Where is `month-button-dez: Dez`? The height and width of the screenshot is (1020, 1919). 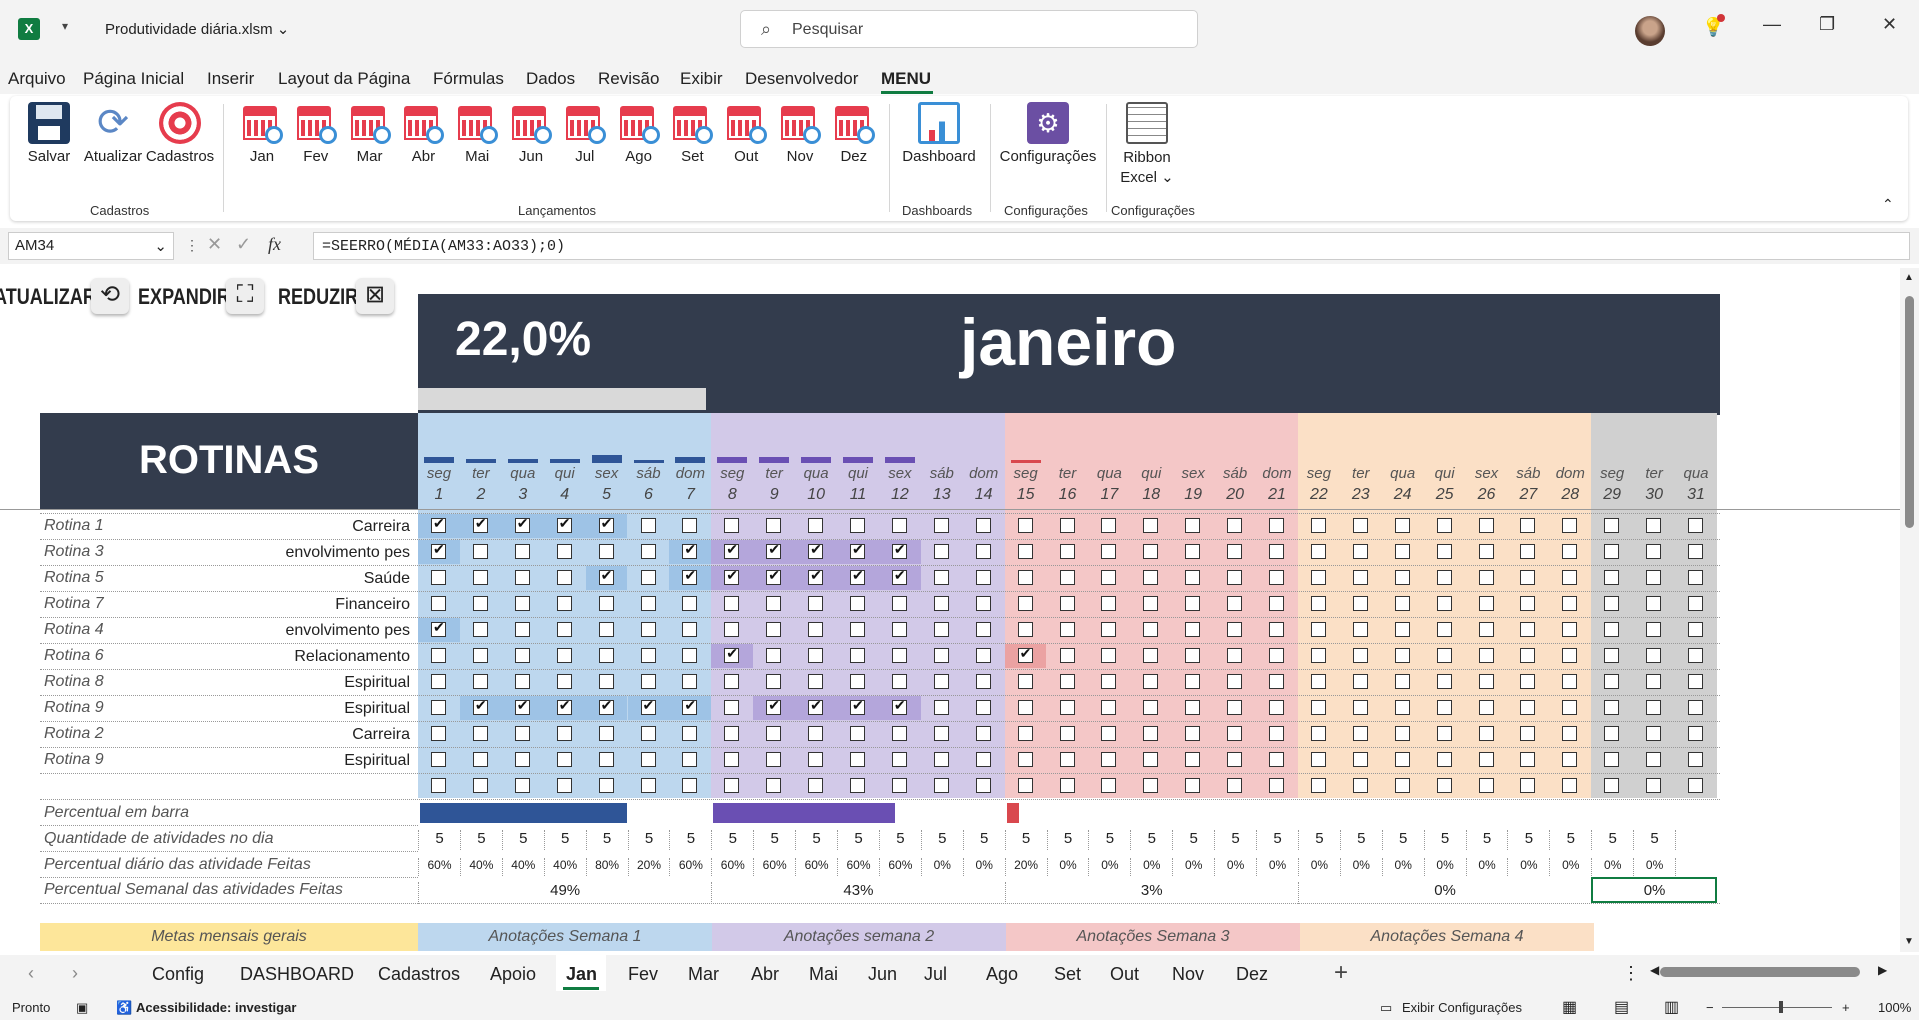 month-button-dez: Dez is located at coordinates (854, 133).